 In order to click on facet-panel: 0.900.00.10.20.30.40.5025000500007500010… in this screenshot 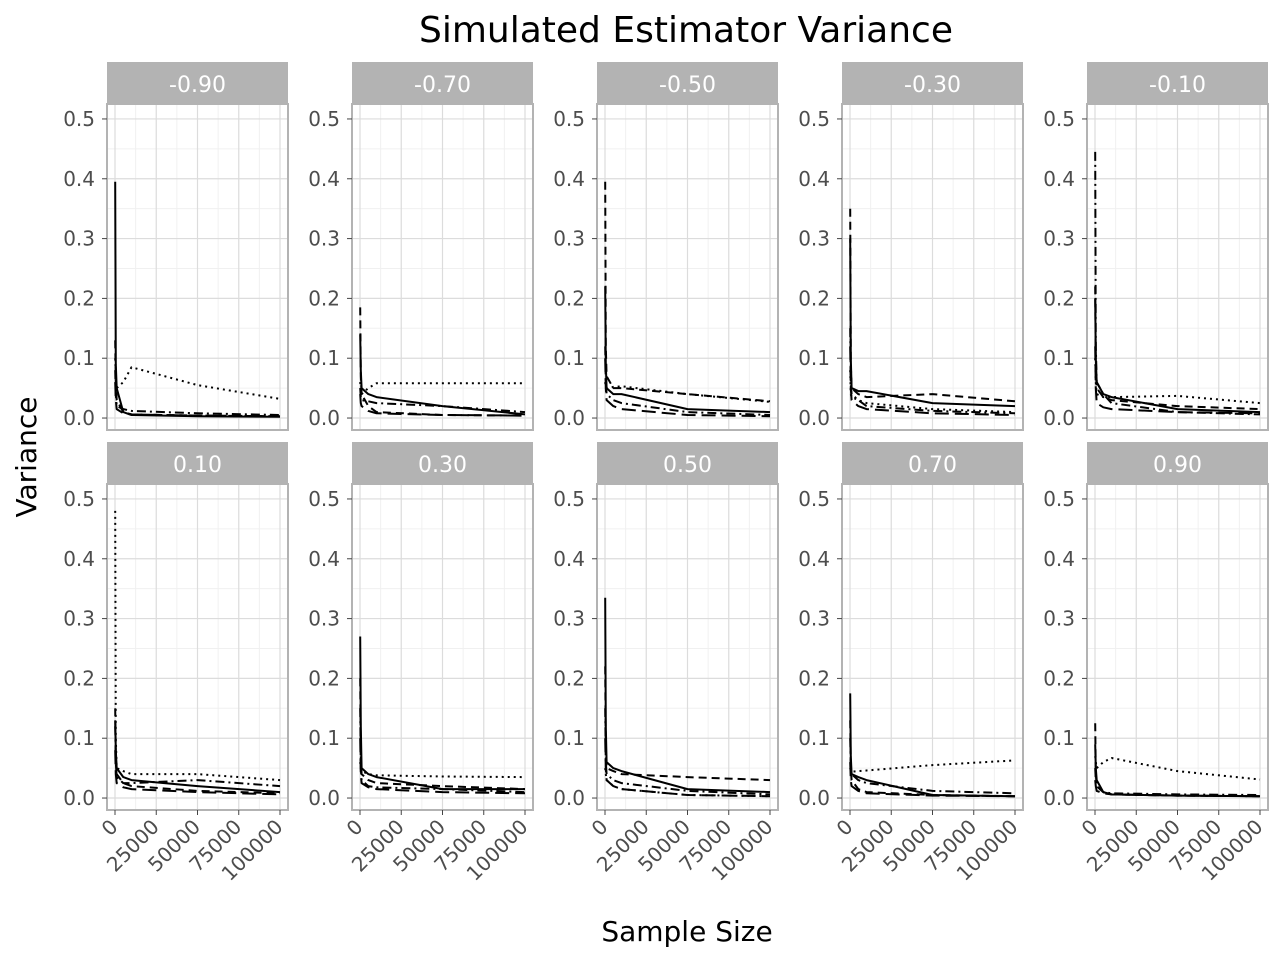, I will do `click(1156, 664)`.